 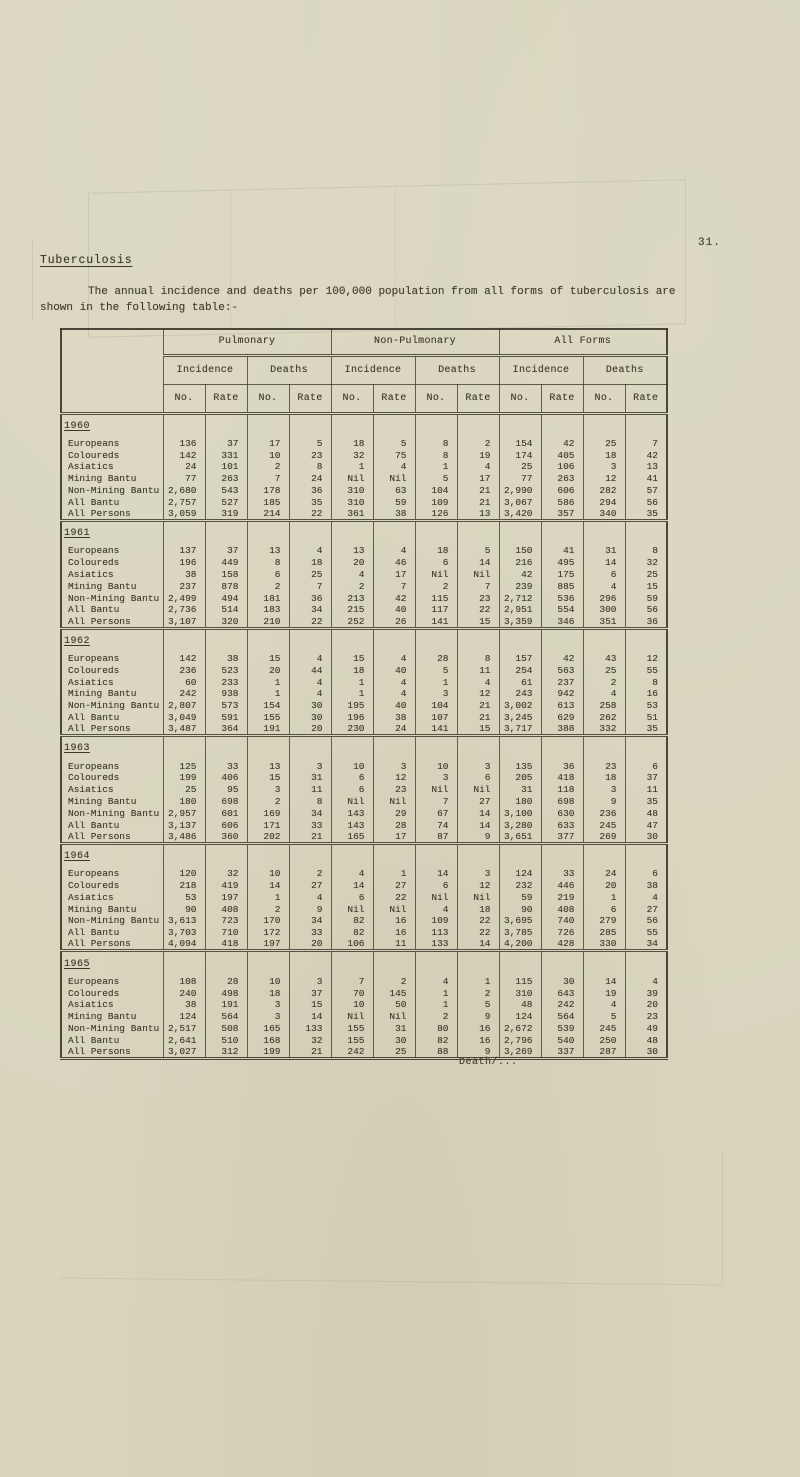 What do you see at coordinates (520, 610) in the screenshot?
I see `value-cell: 2,951` at bounding box center [520, 610].